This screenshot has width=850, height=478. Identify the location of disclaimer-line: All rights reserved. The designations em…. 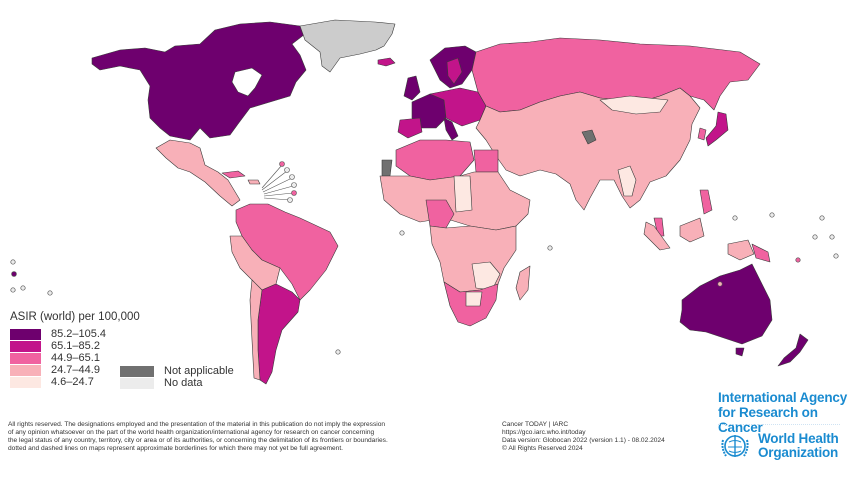
(197, 424).